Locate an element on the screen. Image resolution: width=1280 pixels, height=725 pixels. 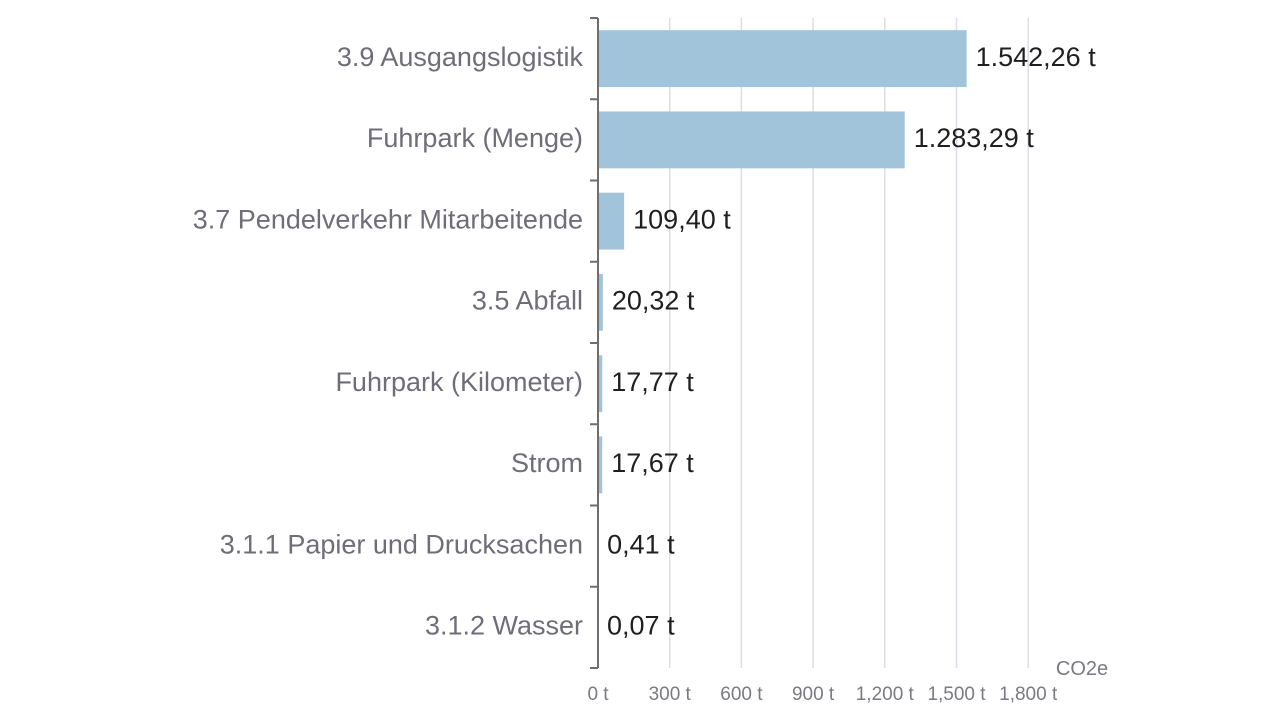
category-label-5: Fuhrpark (Kilometer) is located at coordinates (459, 382).